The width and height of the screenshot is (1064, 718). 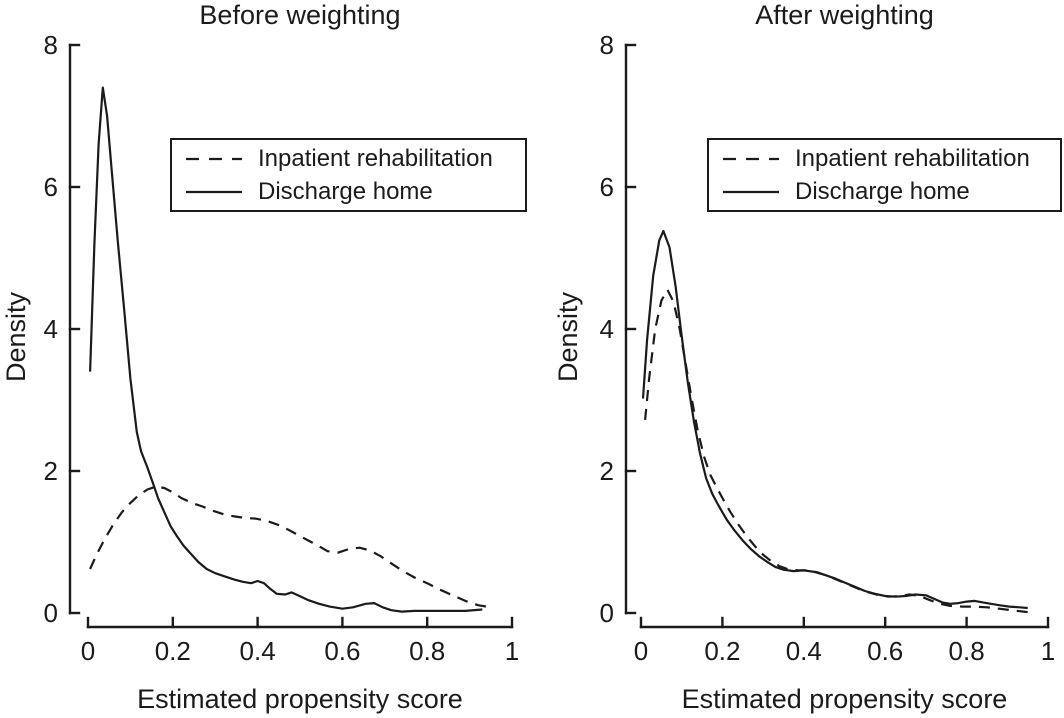 What do you see at coordinates (300, 699) in the screenshot?
I see `x-axis-label-left: Estimated propensity score` at bounding box center [300, 699].